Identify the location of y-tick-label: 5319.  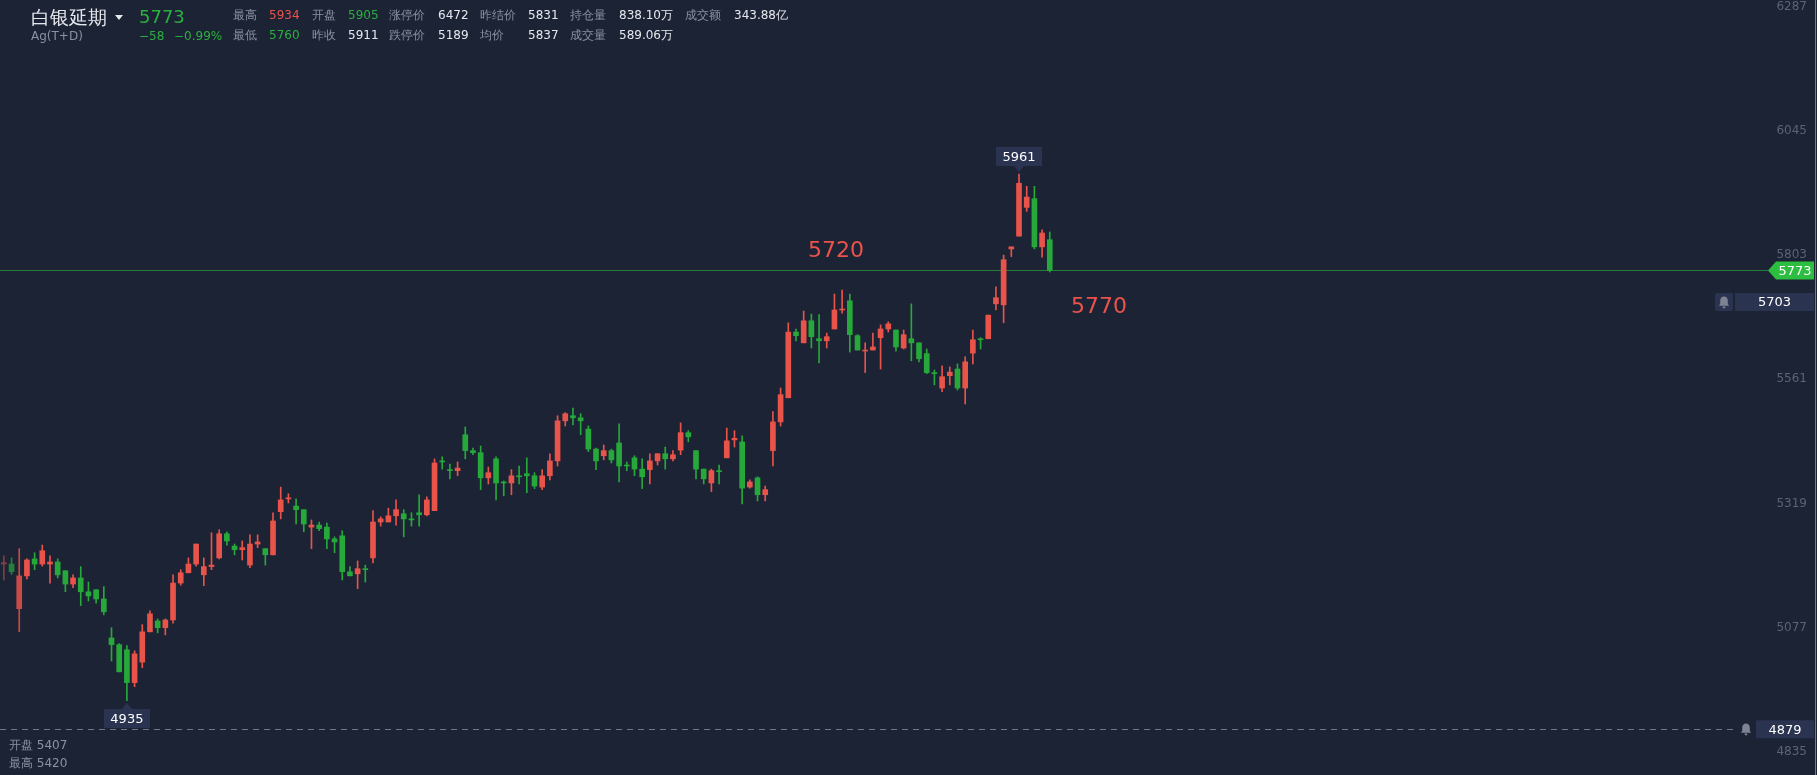
(1791, 502).